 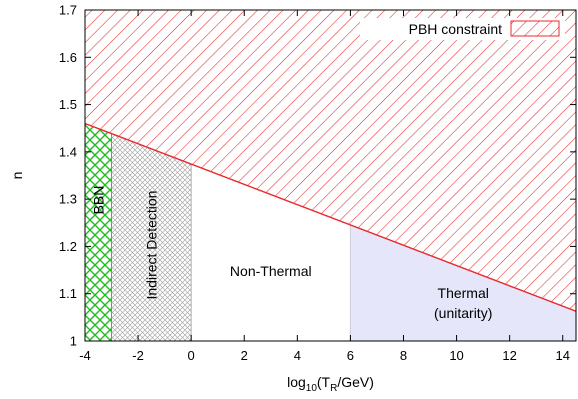 What do you see at coordinates (98, 232) in the screenshot?
I see `region-bbn` at bounding box center [98, 232].